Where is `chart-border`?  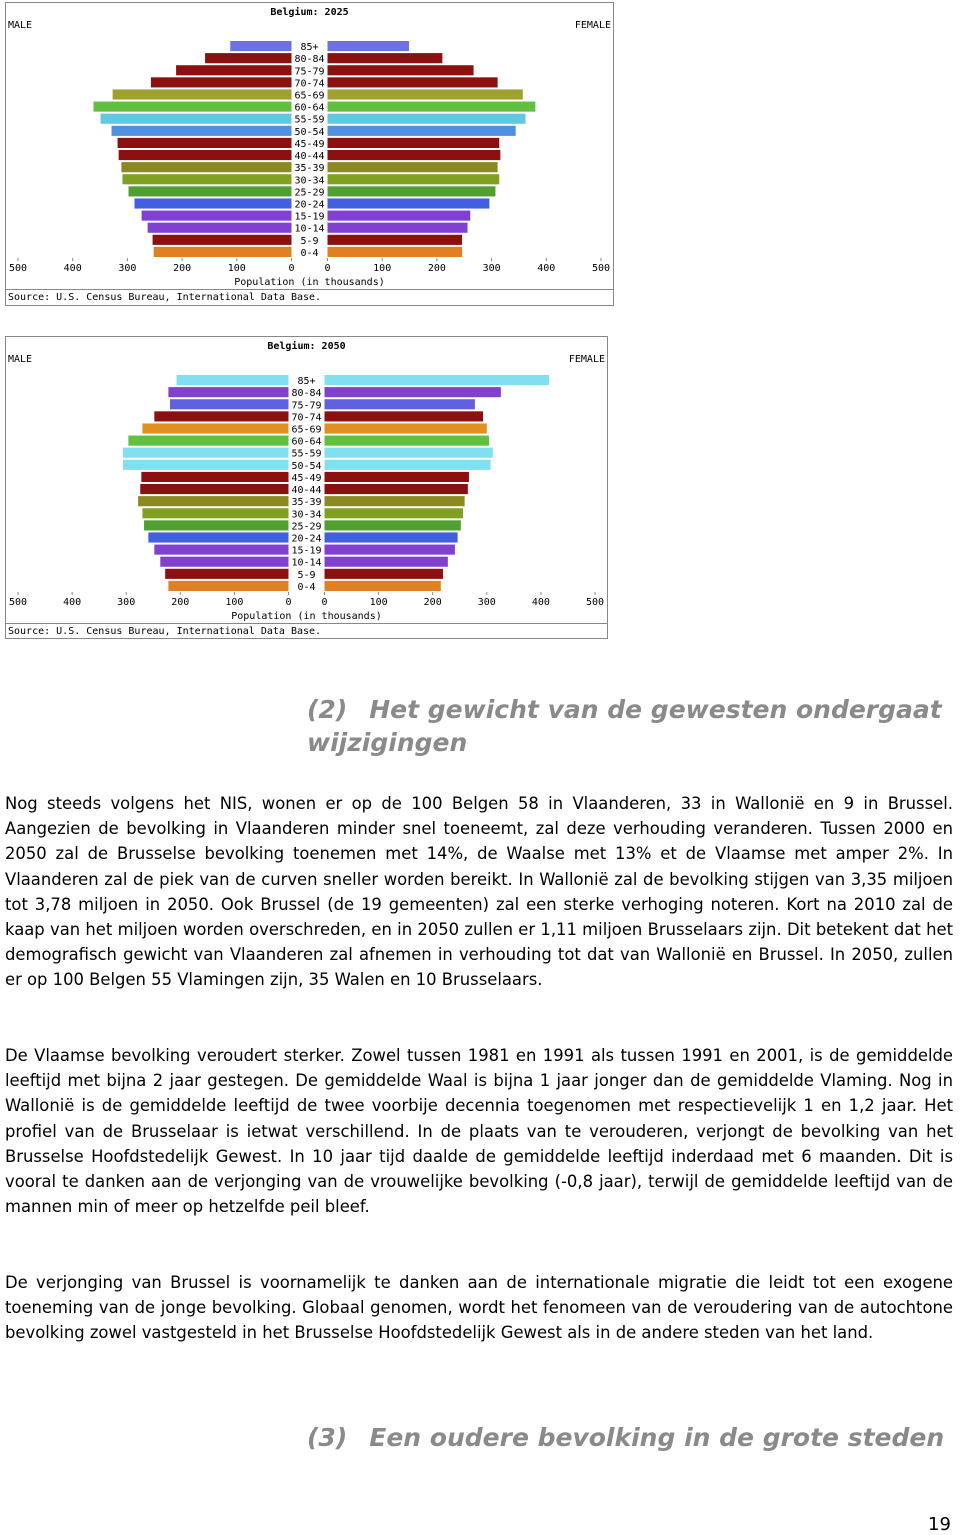
chart-border is located at coordinates (306, 487).